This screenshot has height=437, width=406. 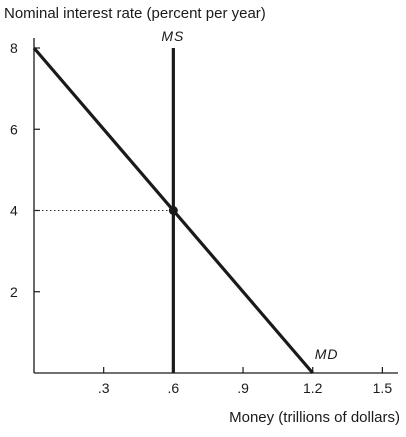 What do you see at coordinates (14, 292) in the screenshot?
I see `y-tick-label: 2` at bounding box center [14, 292].